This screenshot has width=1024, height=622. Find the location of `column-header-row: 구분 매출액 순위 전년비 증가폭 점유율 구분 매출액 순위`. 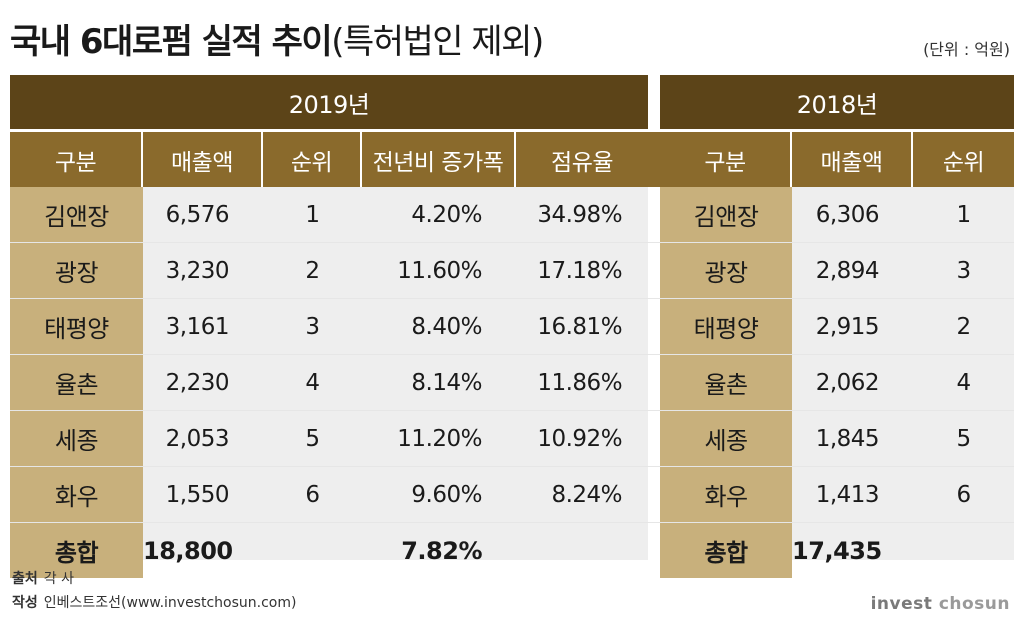

column-header-row: 구분 매출액 순위 전년비 증가폭 점유율 구분 매출액 순위 is located at coordinates (512, 159).